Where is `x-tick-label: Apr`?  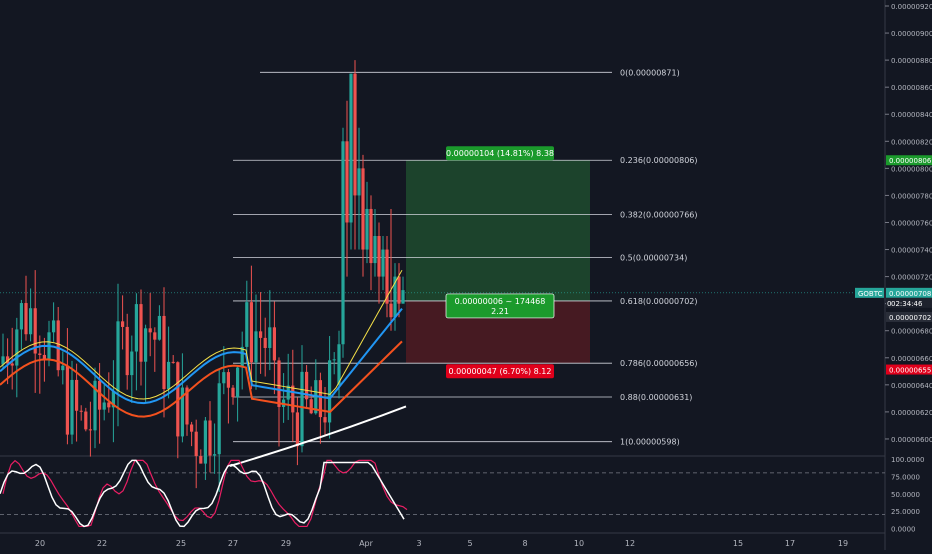 x-tick-label: Apr is located at coordinates (366, 543).